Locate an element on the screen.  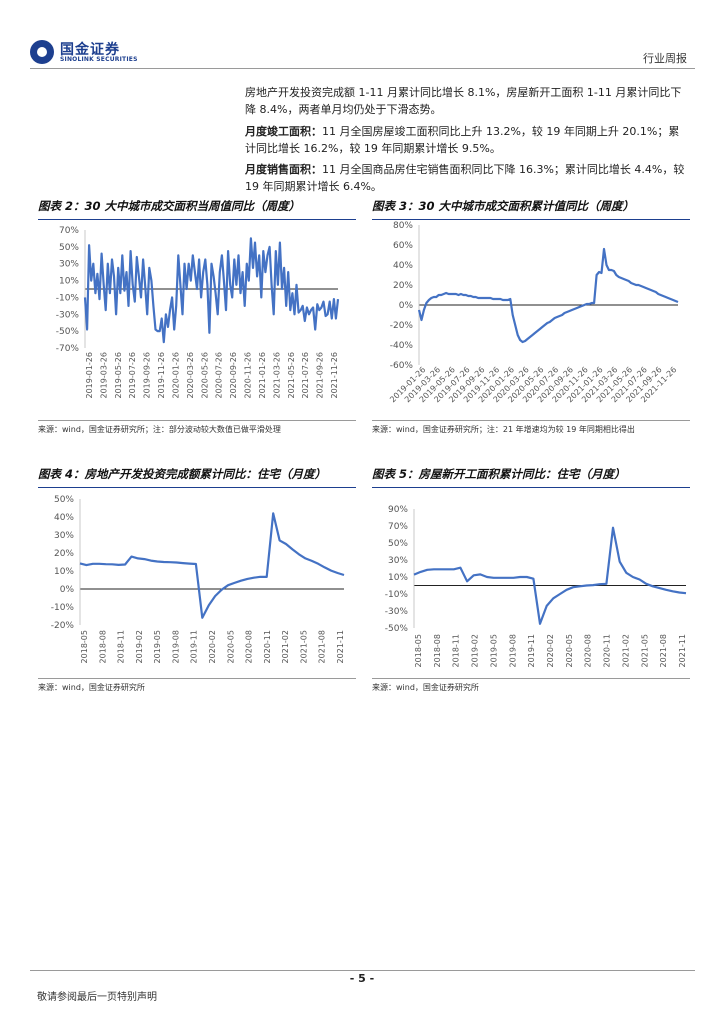
figure-2-title: 图表 2：30 大中城市成交面积当周值同比（周度） is located at coordinates (197, 209).